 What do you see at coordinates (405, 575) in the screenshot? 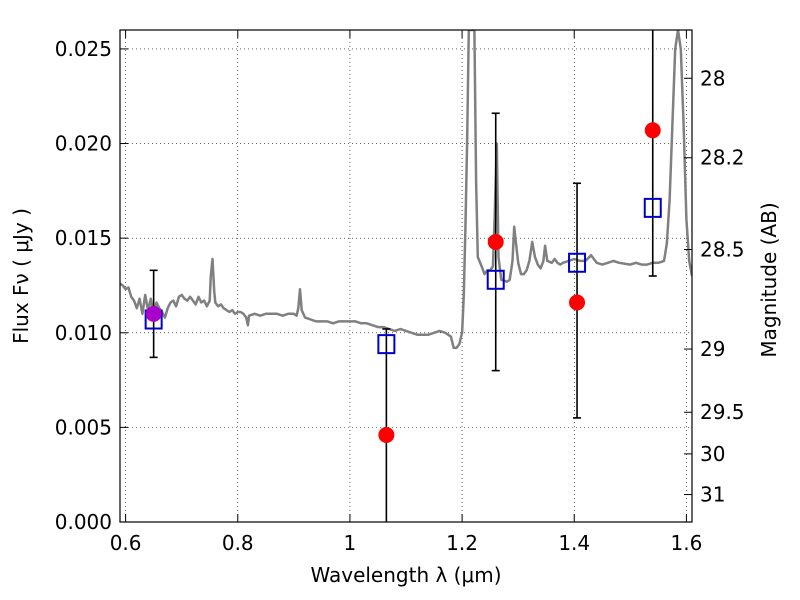
I see `x-axis-label: Wavelength λ (μm)` at bounding box center [405, 575].